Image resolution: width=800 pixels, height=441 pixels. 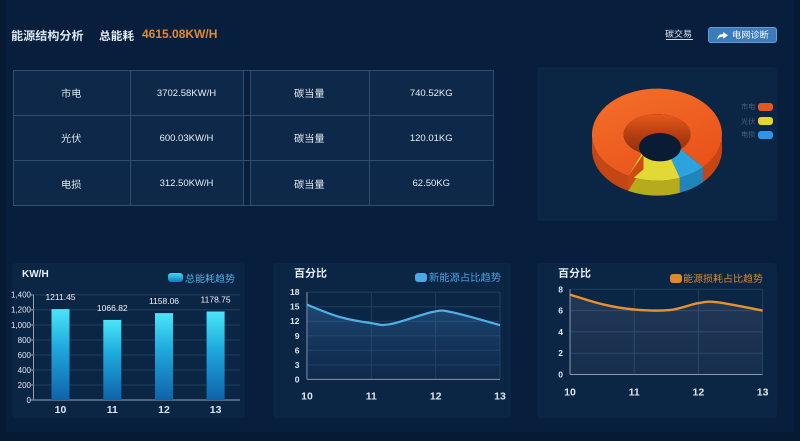 What do you see at coordinates (21, 310) in the screenshot?
I see `svg-text: 1,200` at bounding box center [21, 310].